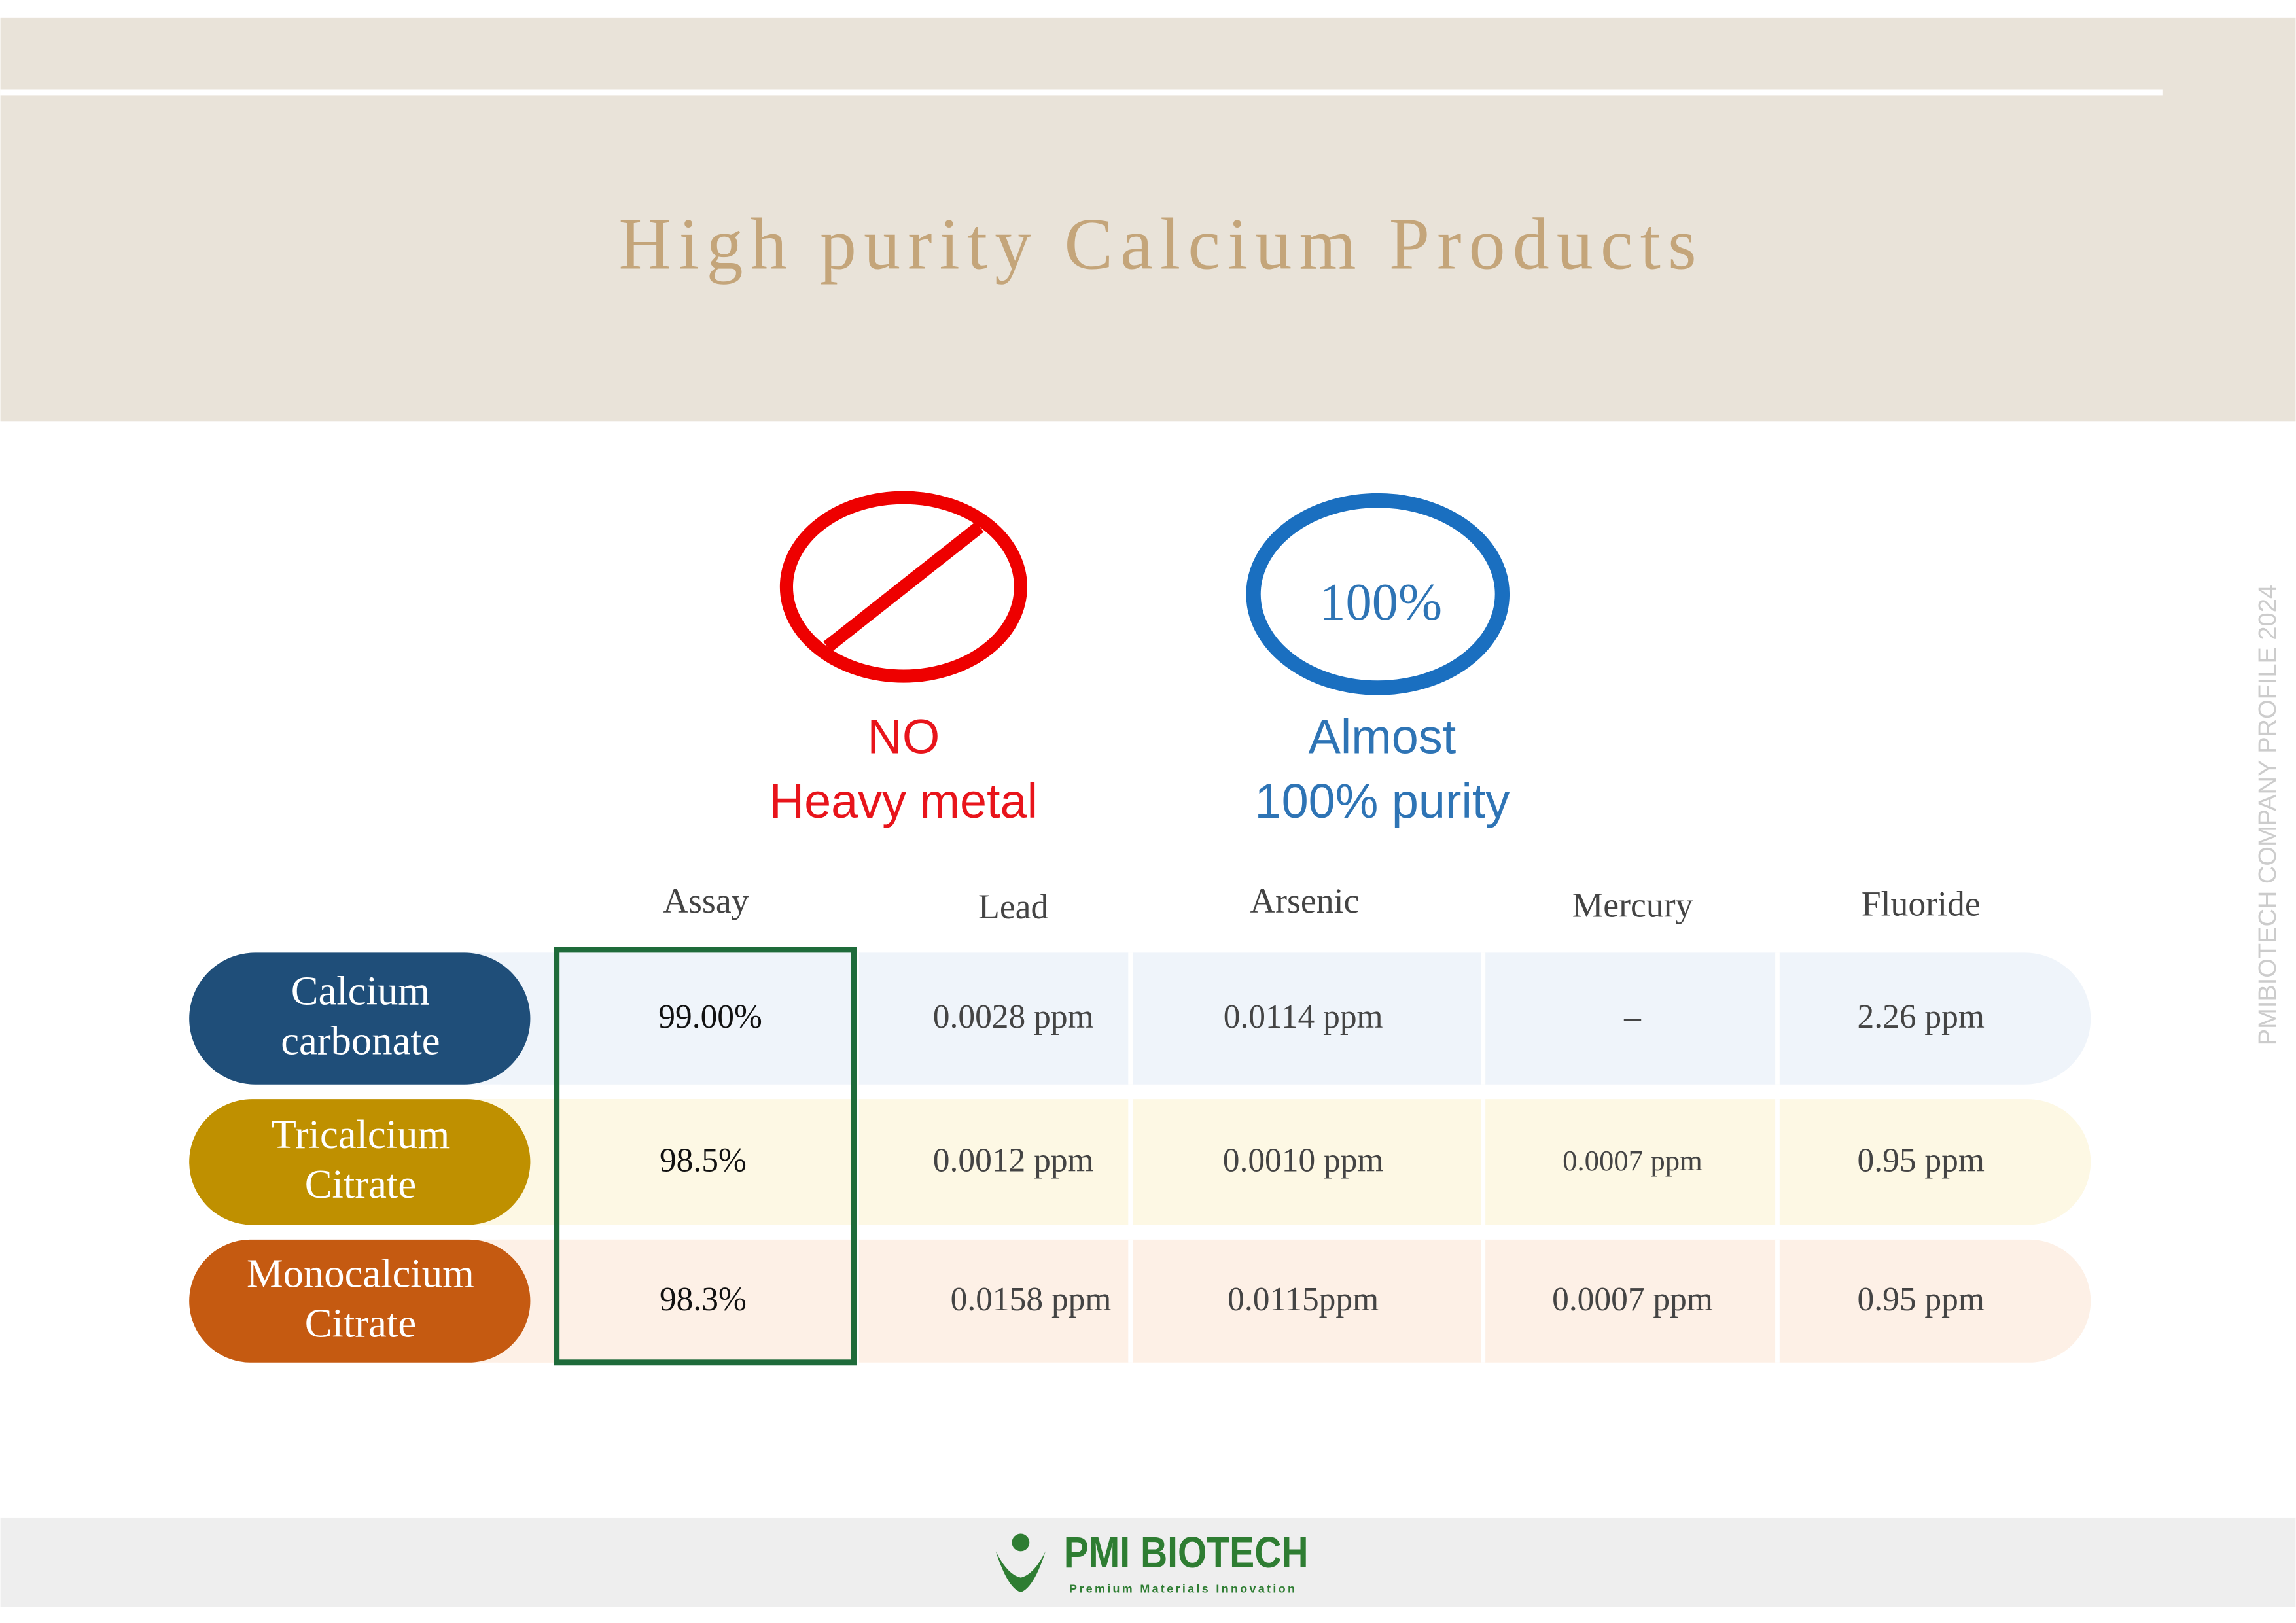  Describe the element at coordinates (360, 1041) in the screenshot. I see `row-label: carbonate` at that location.